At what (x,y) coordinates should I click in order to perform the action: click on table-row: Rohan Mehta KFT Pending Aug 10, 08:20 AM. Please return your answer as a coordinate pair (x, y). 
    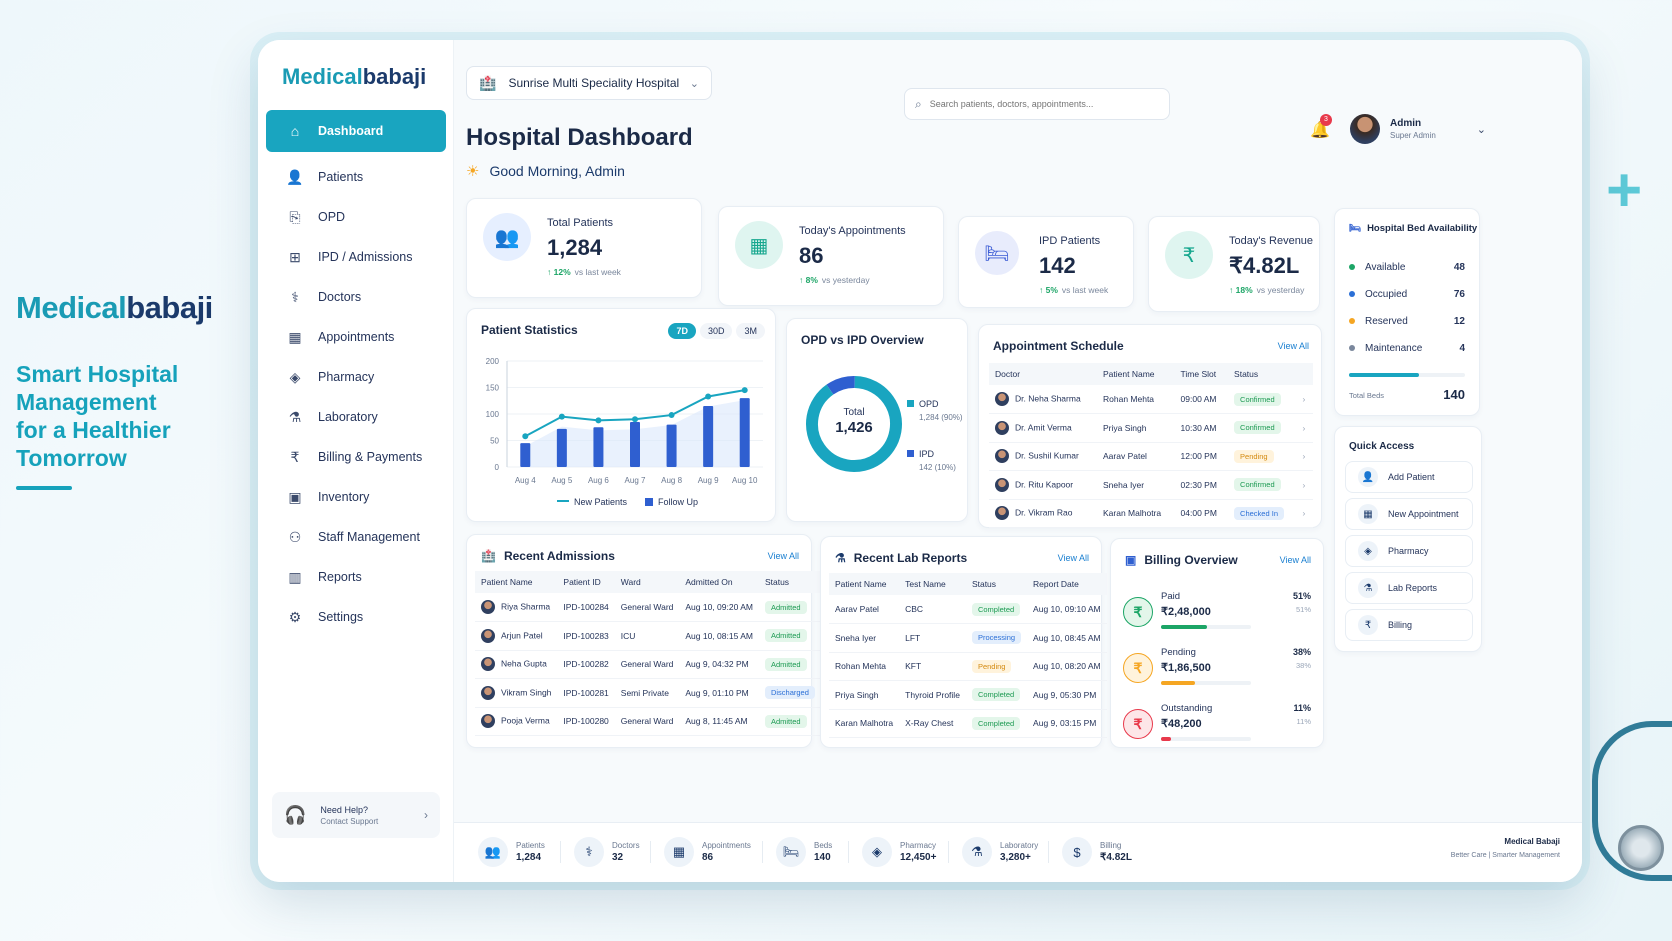
    Looking at the image, I should click on (968, 666).